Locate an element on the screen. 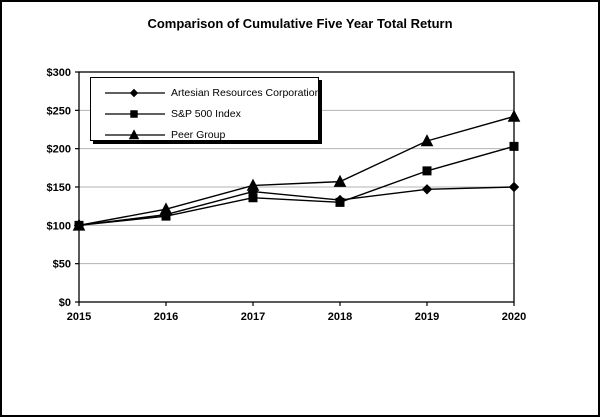  legend-label: Peer Group is located at coordinates (198, 134).